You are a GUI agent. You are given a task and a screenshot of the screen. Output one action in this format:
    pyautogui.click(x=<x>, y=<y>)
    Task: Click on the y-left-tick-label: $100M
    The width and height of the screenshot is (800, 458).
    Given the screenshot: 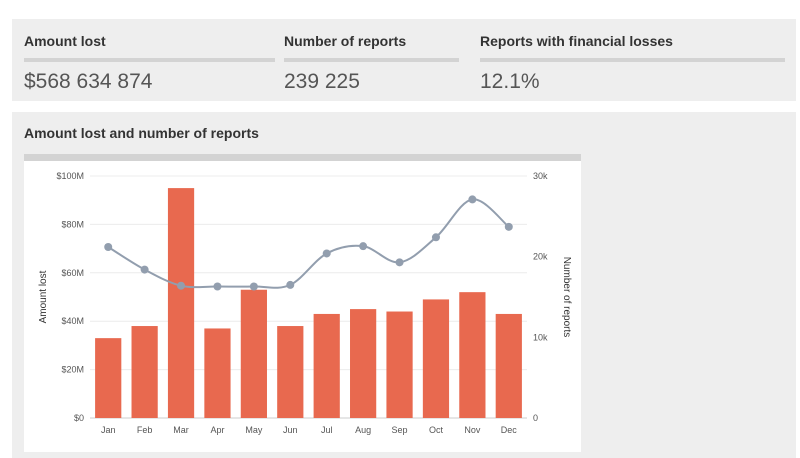 What is the action you would take?
    pyautogui.click(x=70, y=176)
    